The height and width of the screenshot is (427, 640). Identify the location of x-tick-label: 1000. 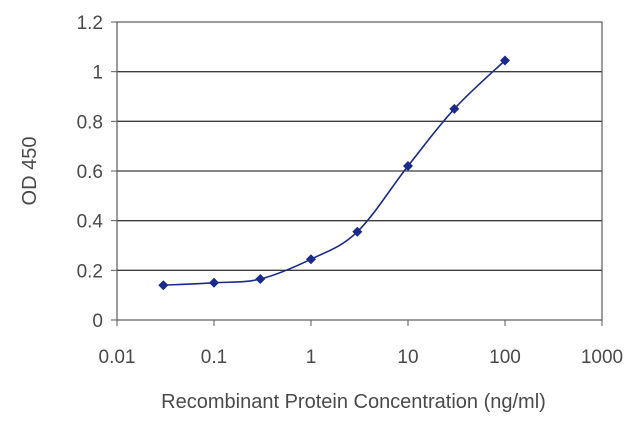
(602, 357).